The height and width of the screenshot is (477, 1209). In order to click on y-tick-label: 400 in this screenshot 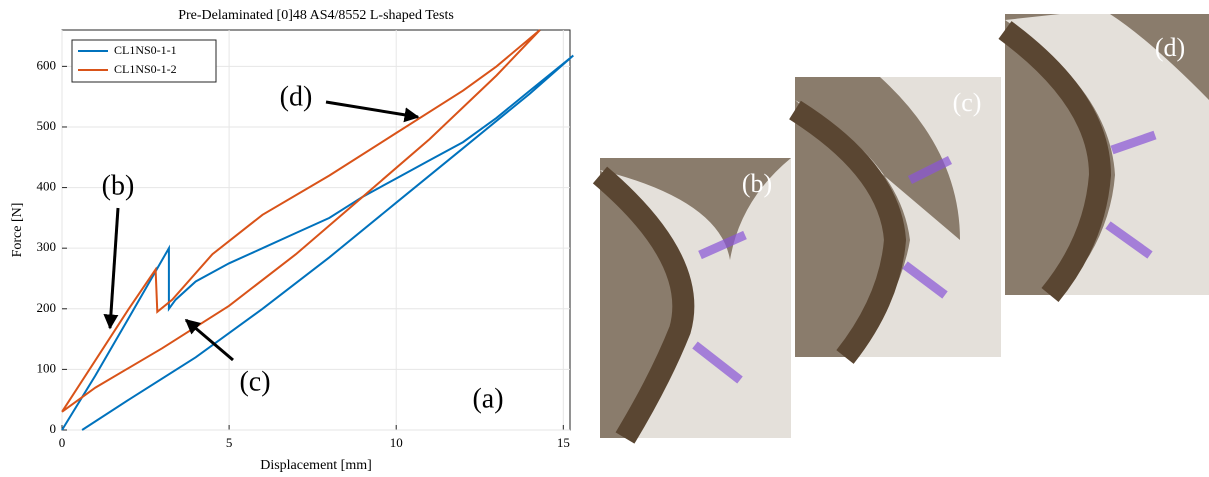, I will do `click(47, 186)`.